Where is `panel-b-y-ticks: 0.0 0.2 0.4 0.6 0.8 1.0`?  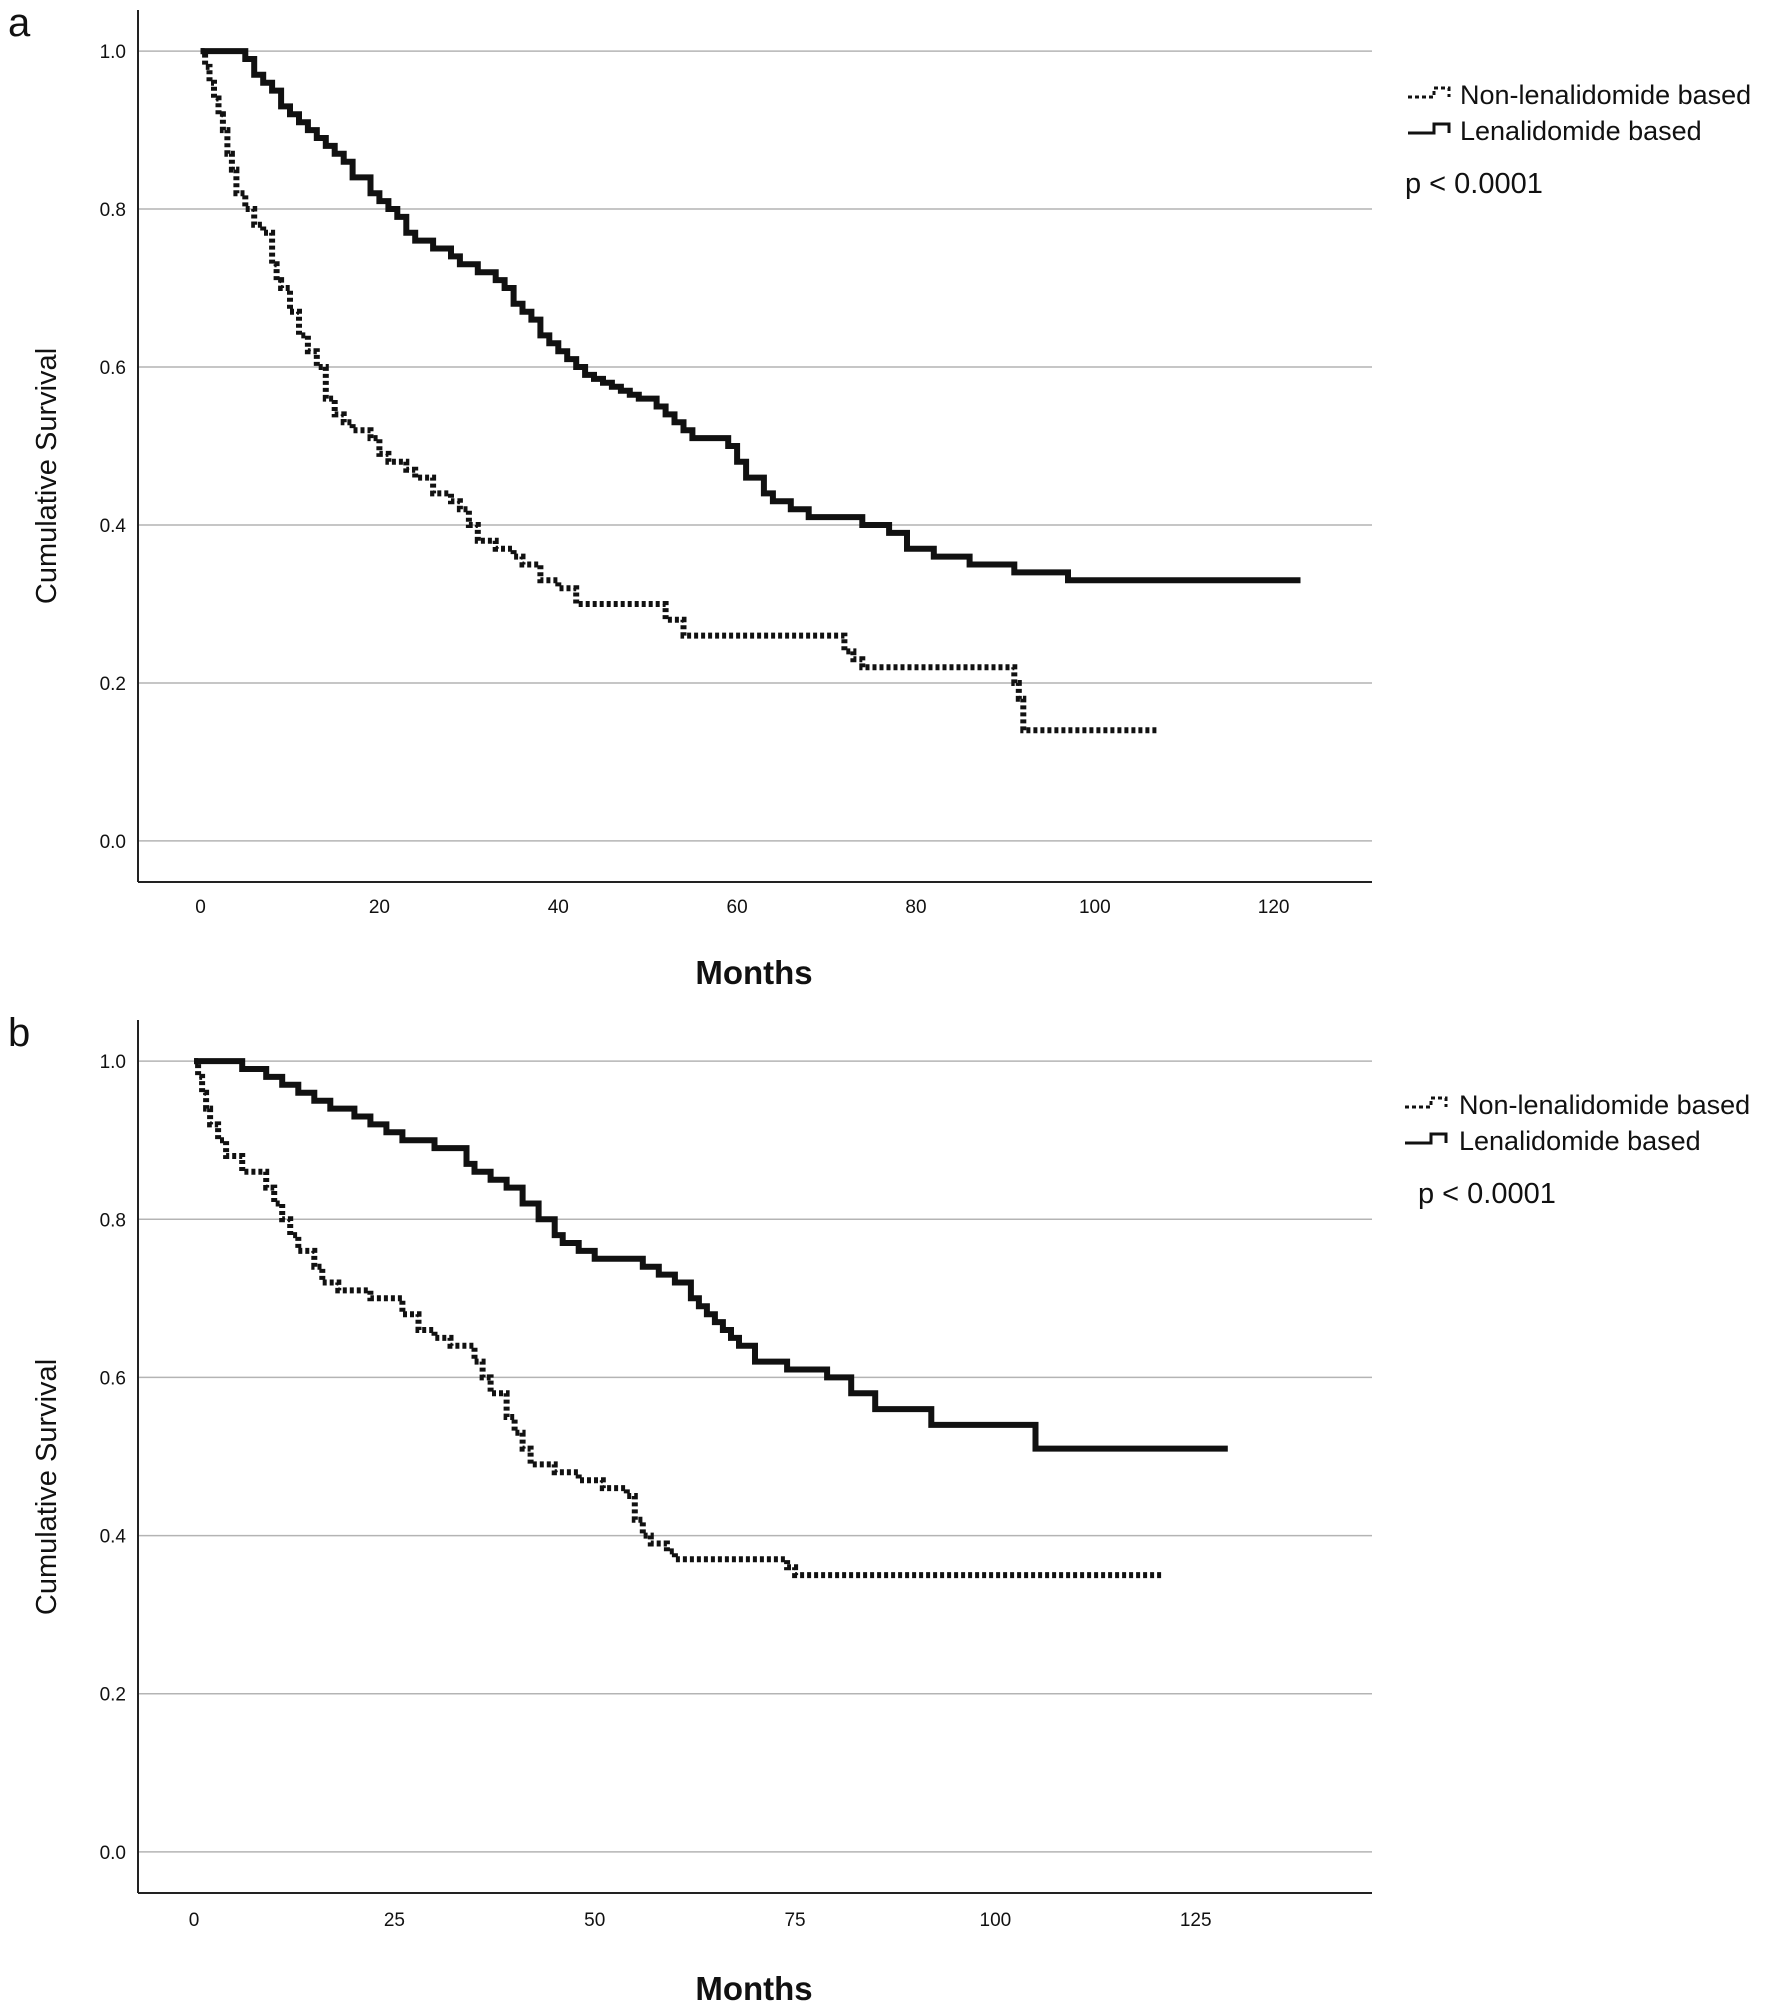
panel-b-y-ticks: 0.0 0.2 0.4 0.6 0.8 1.0 is located at coordinates (113, 1458).